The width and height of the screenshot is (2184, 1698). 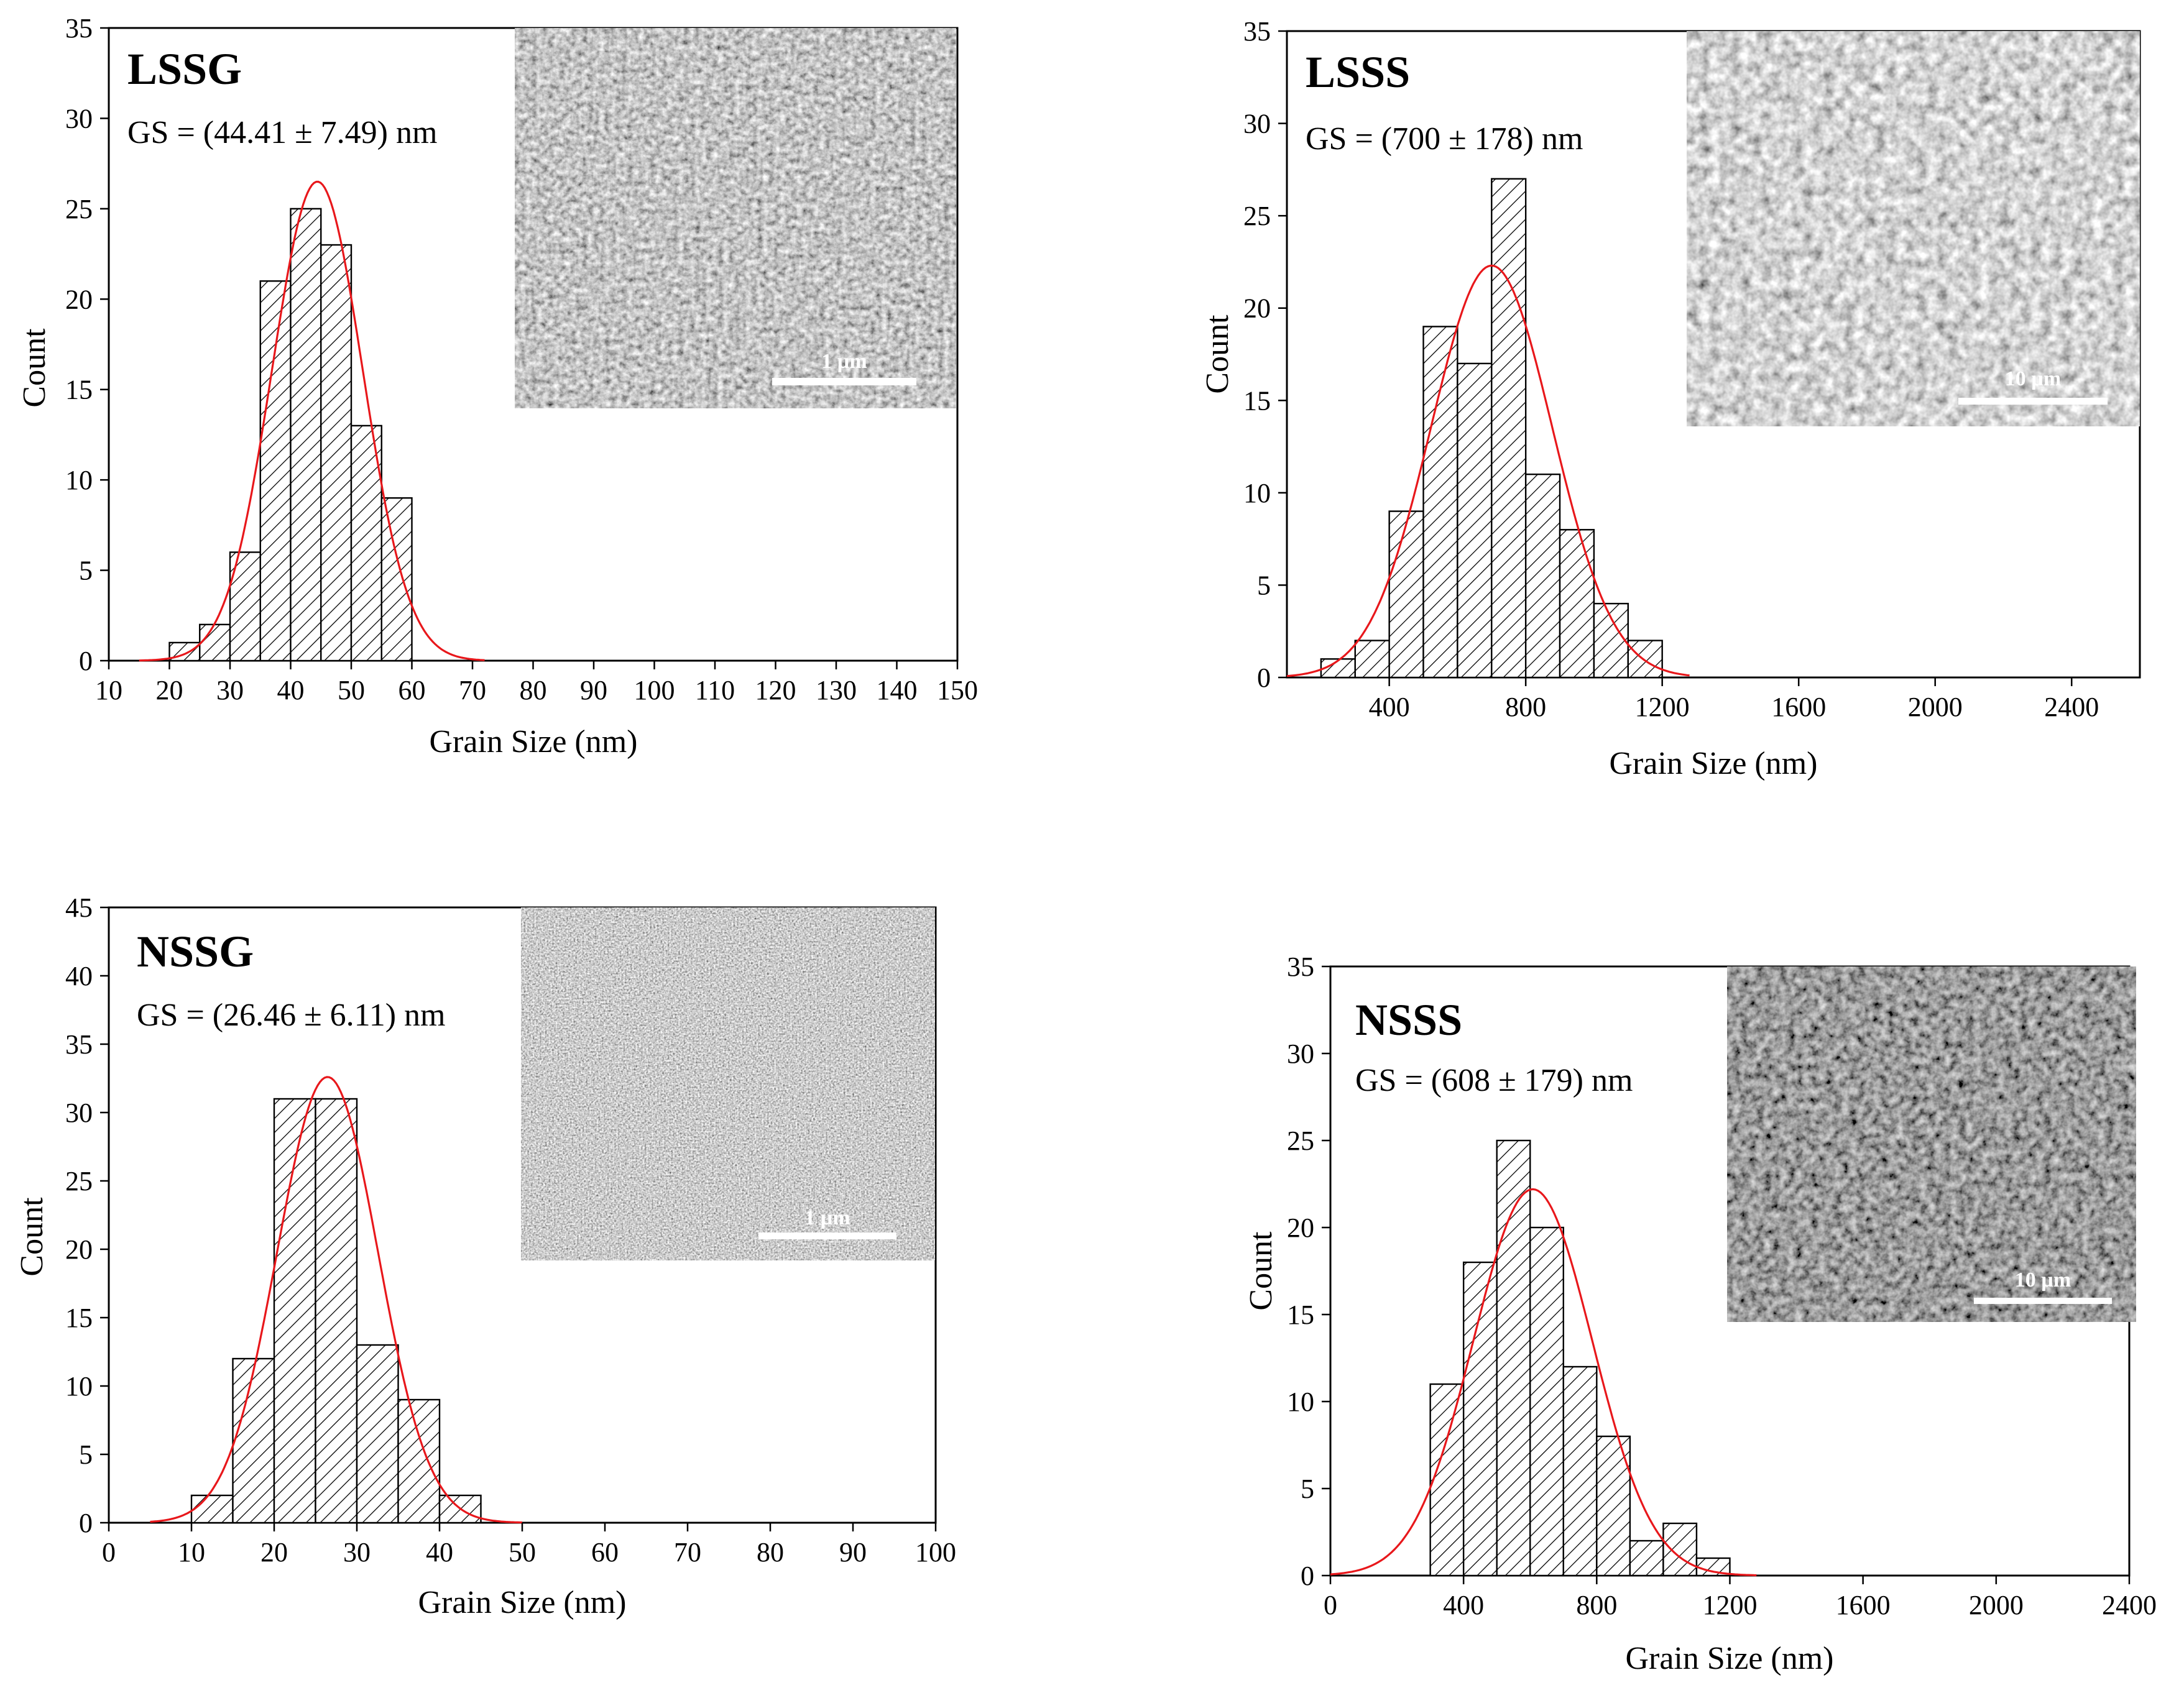 I want to click on x-tick-label: 20, so click(x=274, y=1552).